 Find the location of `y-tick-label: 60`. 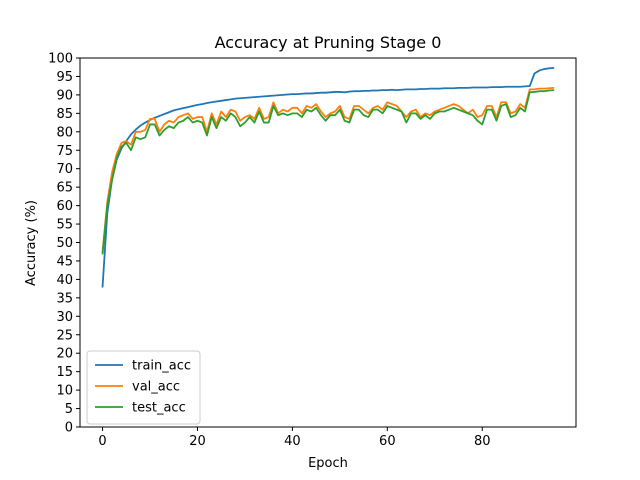

y-tick-label: 60 is located at coordinates (64, 206).